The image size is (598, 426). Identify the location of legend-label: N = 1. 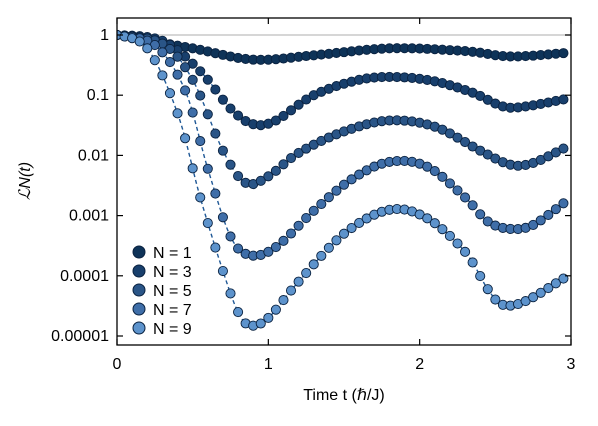
(172, 253).